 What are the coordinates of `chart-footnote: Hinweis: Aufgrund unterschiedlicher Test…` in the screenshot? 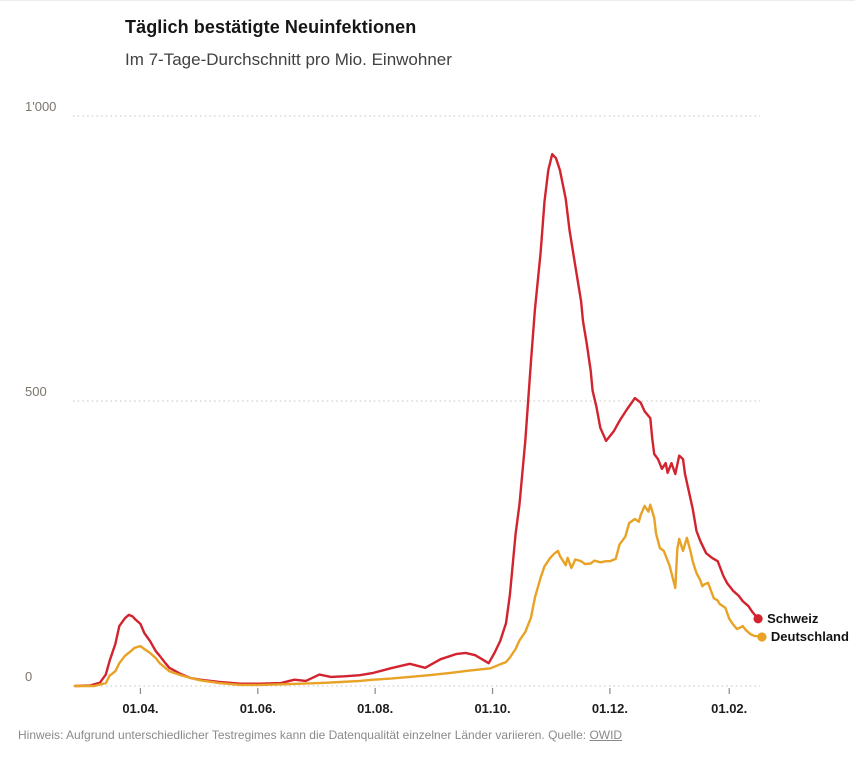 It's located at (320, 735).